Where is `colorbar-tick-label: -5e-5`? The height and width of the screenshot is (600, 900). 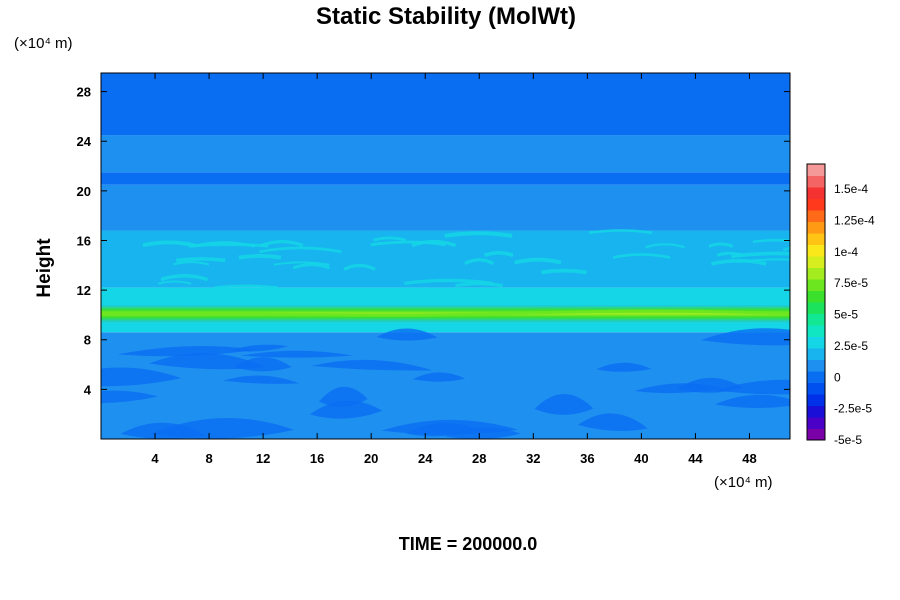
colorbar-tick-label: -5e-5 is located at coordinates (848, 440).